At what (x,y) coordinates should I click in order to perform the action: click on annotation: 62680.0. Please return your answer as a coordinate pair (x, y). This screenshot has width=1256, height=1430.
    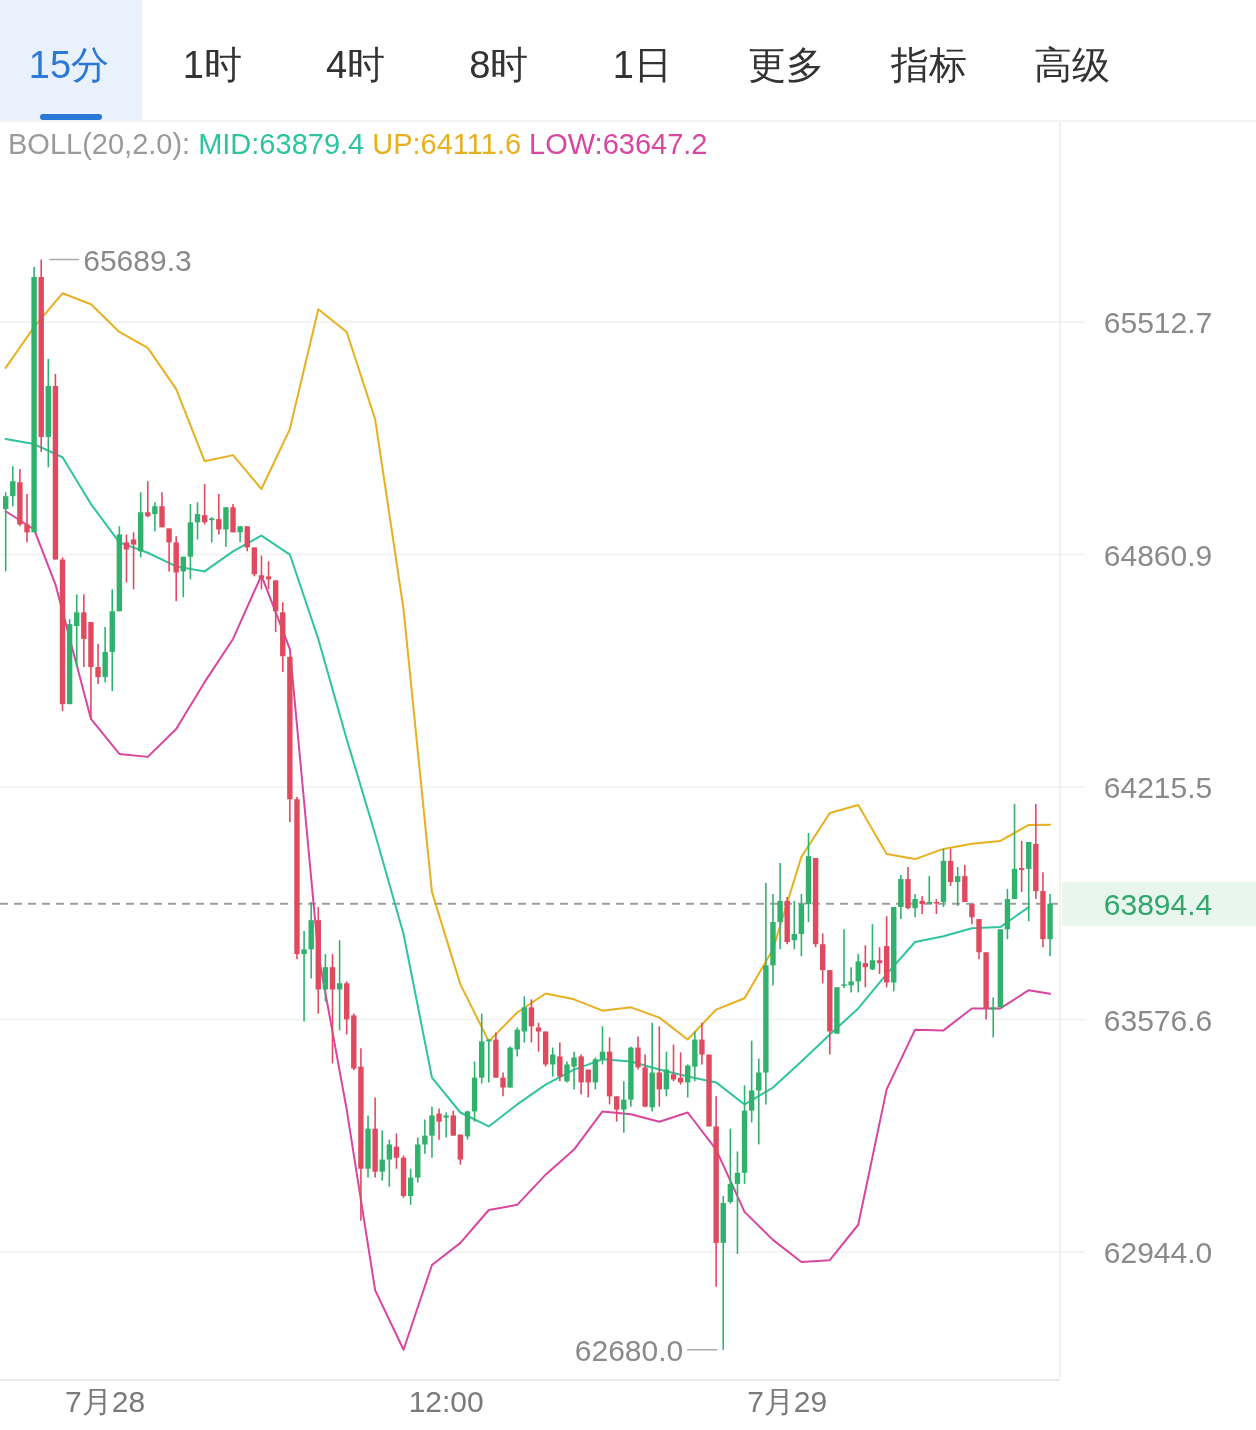
    Looking at the image, I should click on (629, 1350).